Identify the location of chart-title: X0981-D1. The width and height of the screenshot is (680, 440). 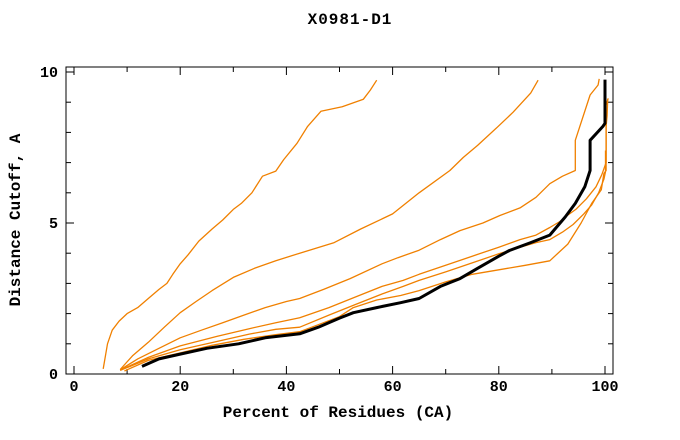
(350, 20).